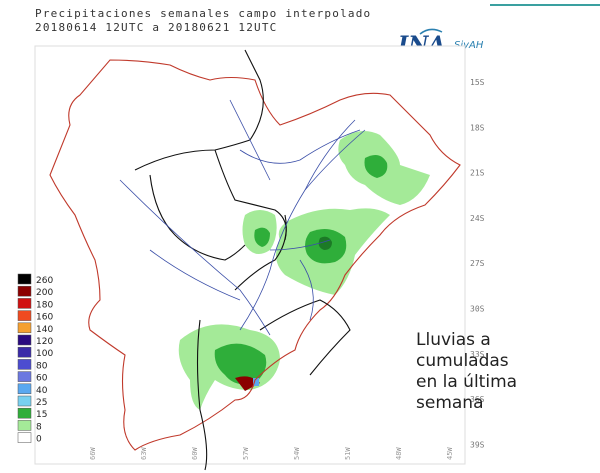 The height and width of the screenshot is (473, 600). I want to click on longitude-label: 54W, so click(297, 453).